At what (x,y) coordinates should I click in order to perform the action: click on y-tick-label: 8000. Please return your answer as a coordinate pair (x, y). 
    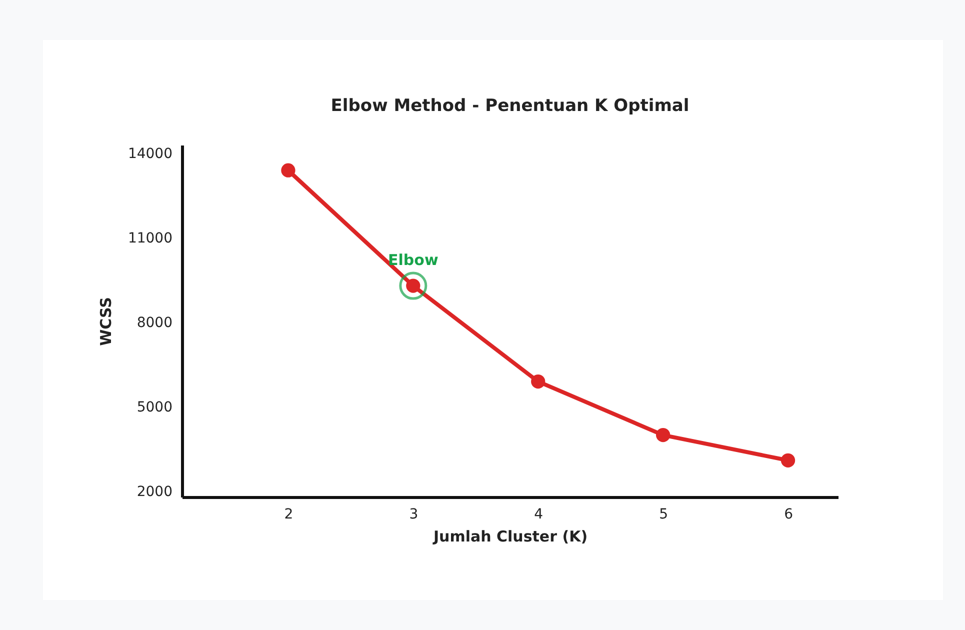
    Looking at the image, I should click on (154, 322).